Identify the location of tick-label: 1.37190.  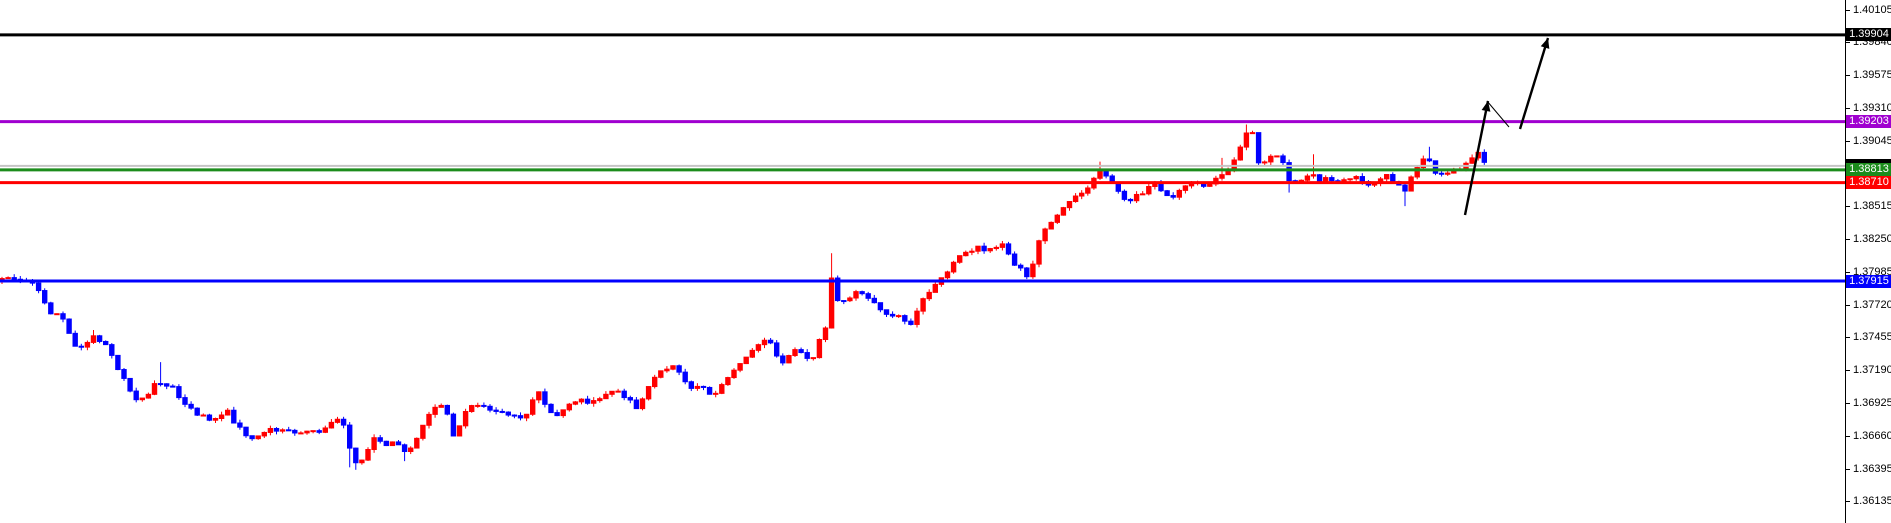
(1872, 370).